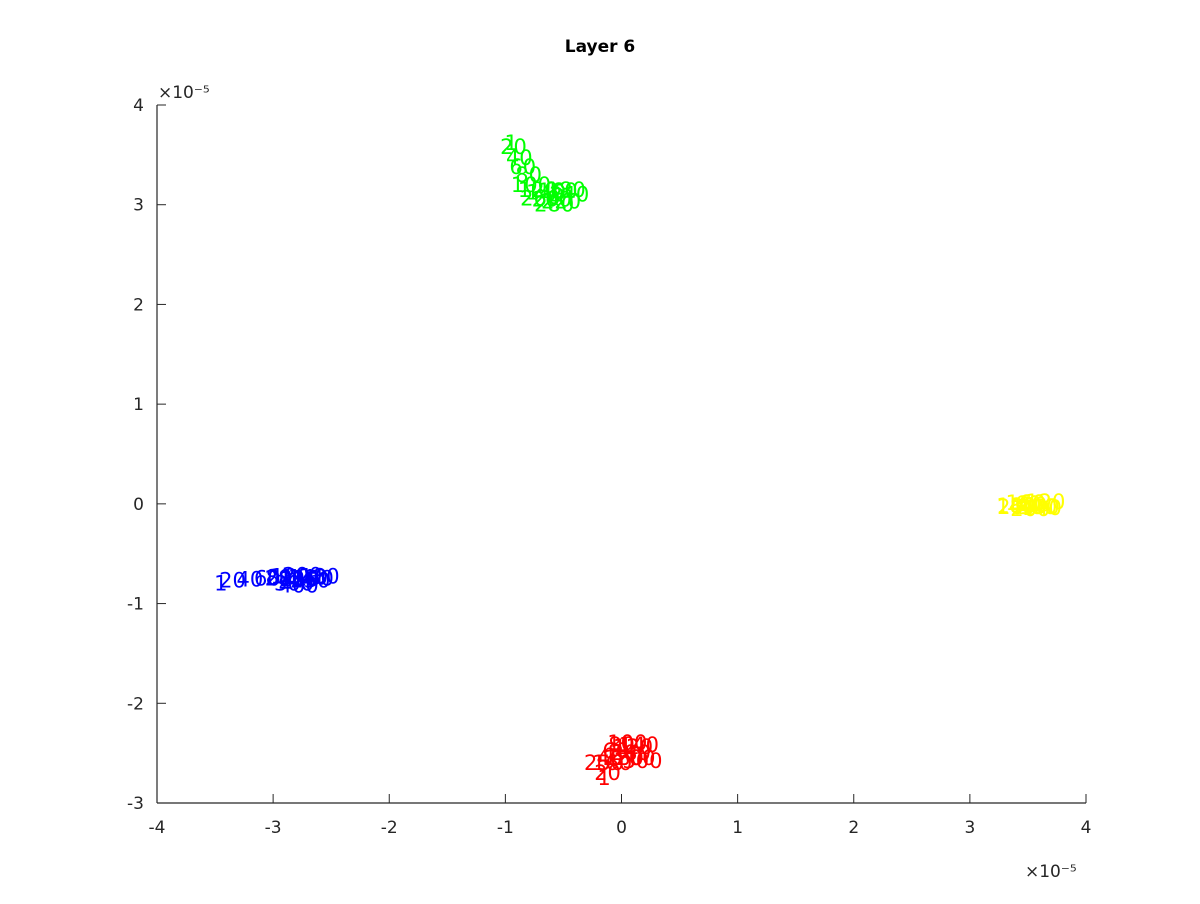 This screenshot has width=1200, height=904. I want to click on x-tick-label: 3, so click(969, 828).